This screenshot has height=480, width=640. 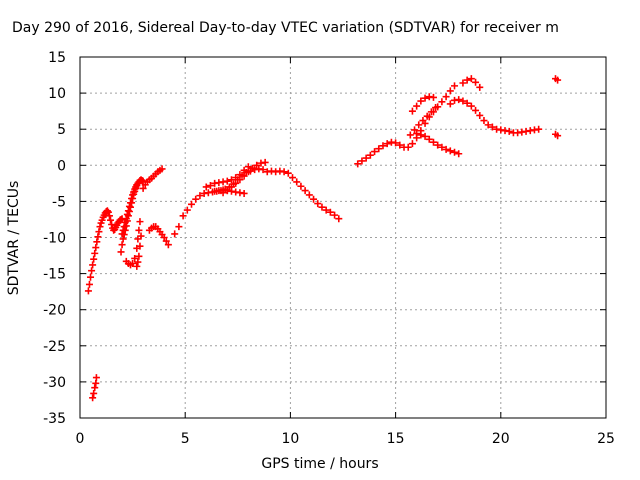 I want to click on y-tick-label: -20, so click(x=54, y=311).